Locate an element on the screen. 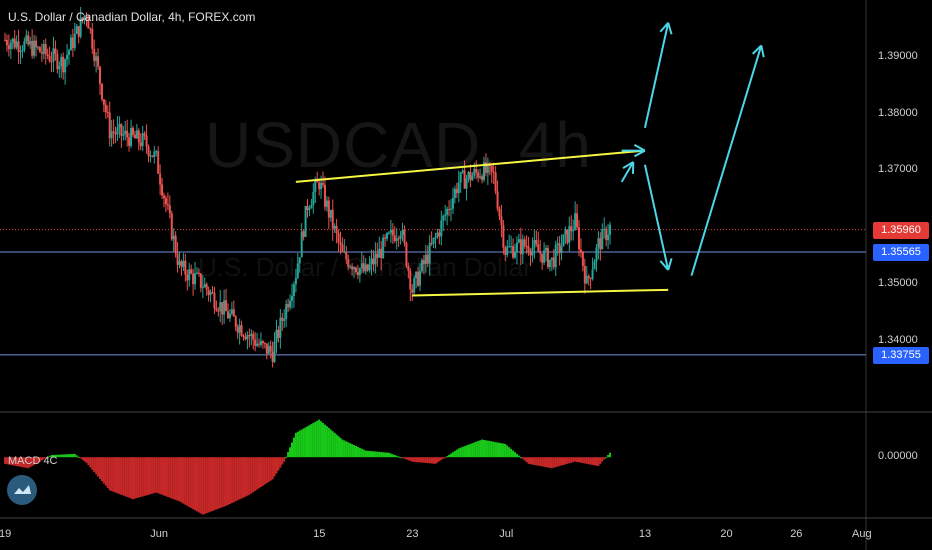 Image resolution: width=932 pixels, height=550 pixels. macd-indicator-title: MACD 4C is located at coordinates (33, 461).